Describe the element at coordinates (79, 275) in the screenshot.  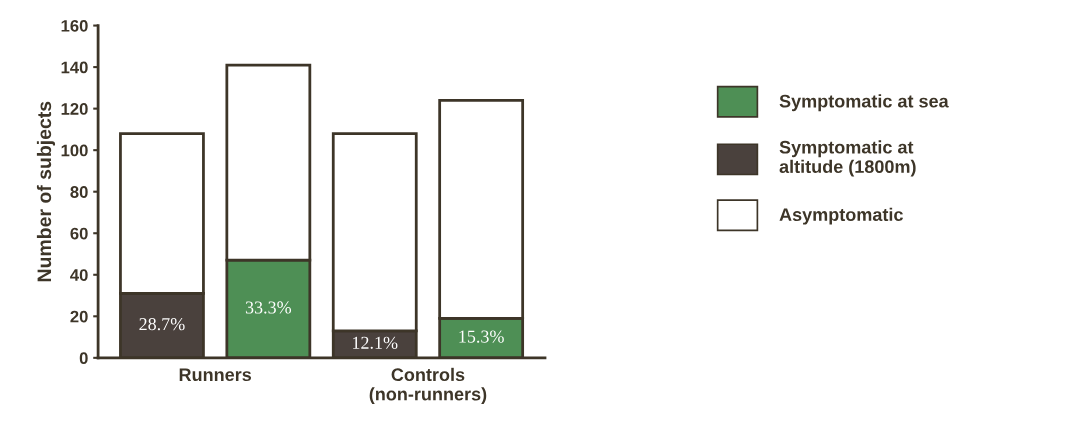
I see `y-tick-label: 40` at that location.